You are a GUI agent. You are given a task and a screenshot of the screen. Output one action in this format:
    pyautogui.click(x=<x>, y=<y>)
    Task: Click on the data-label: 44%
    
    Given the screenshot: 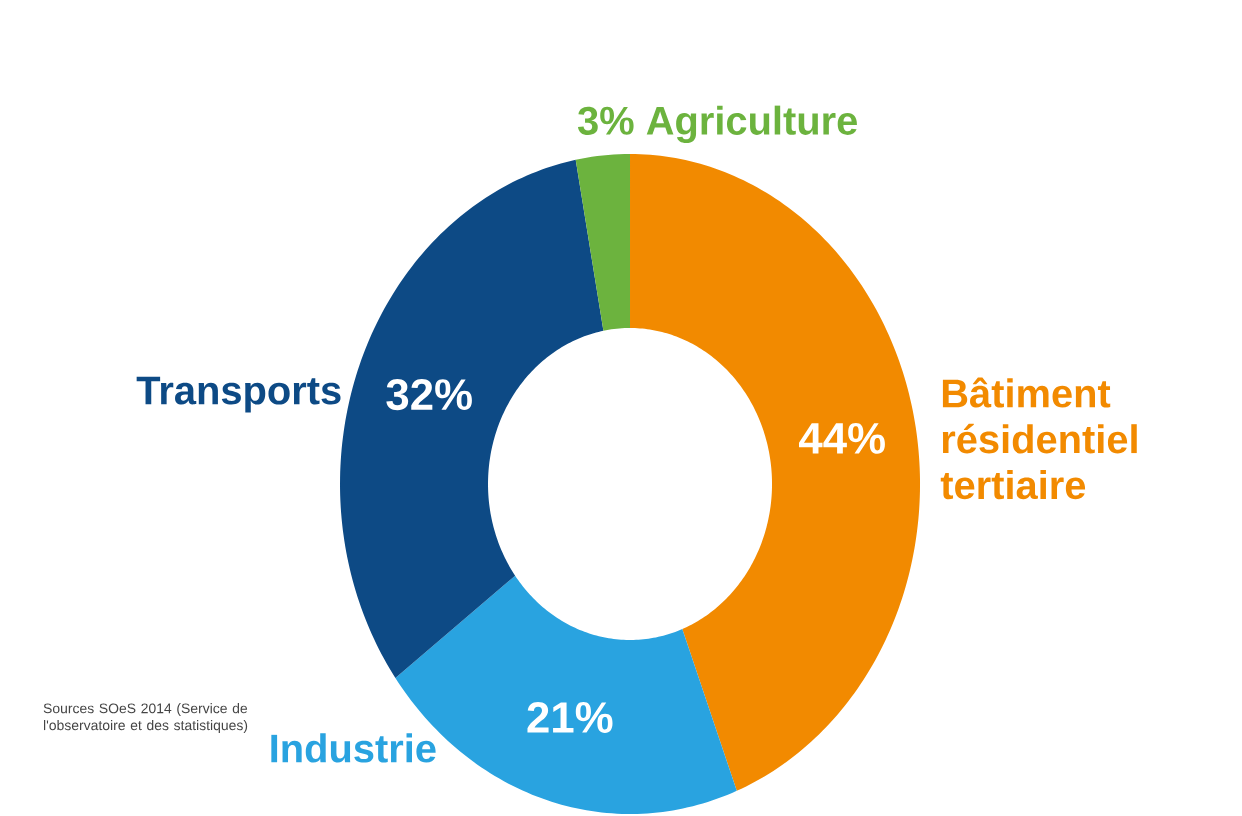 What is the action you would take?
    pyautogui.click(x=842, y=438)
    